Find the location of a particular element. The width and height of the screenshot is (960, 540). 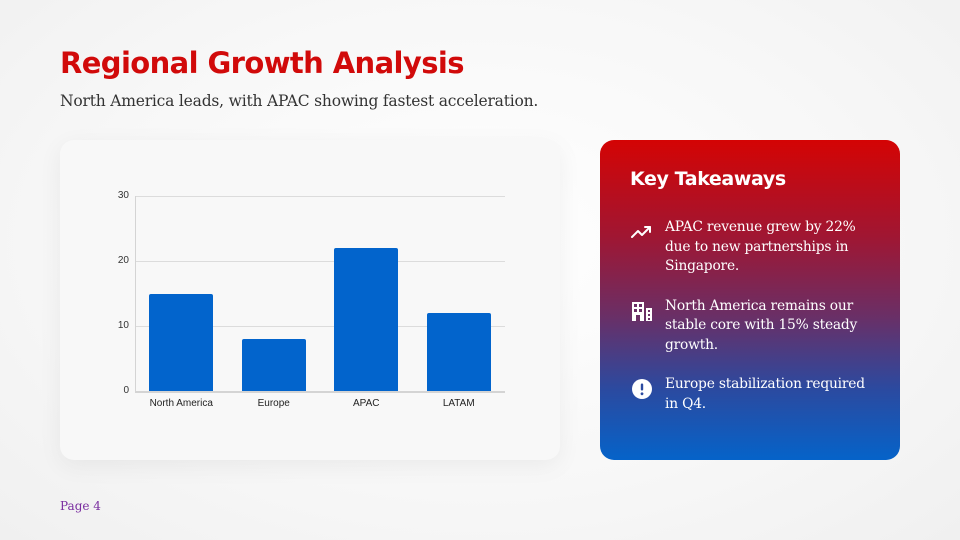

x-tick-label: LATAM is located at coordinates (458, 403).